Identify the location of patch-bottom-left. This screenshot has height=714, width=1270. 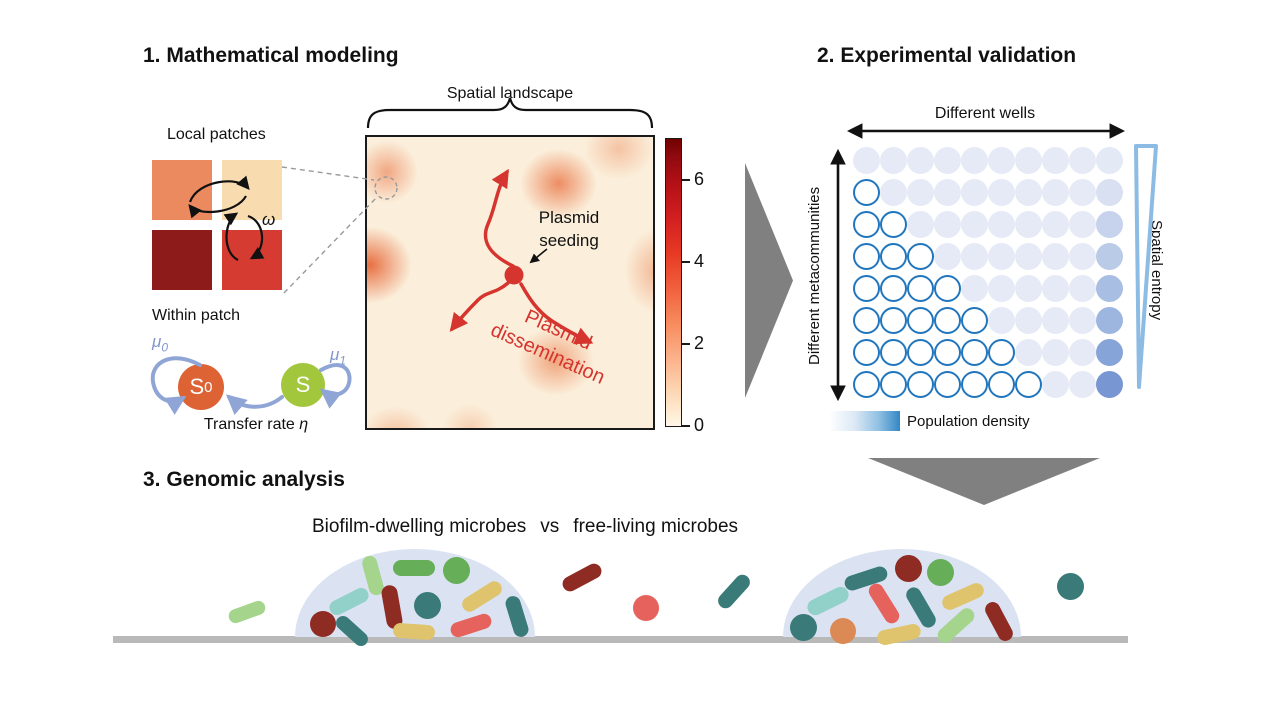
(182, 260).